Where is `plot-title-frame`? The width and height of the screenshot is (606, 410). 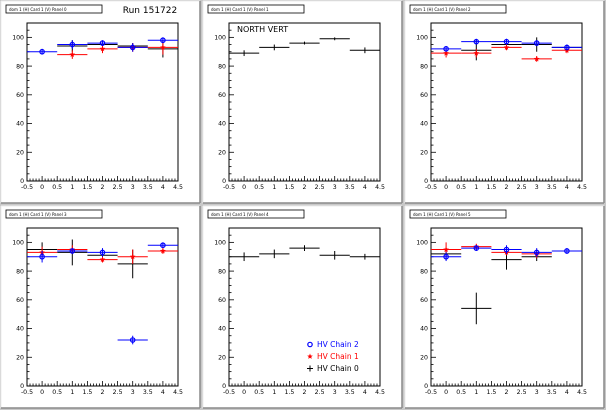 plot-title-frame is located at coordinates (256, 9).